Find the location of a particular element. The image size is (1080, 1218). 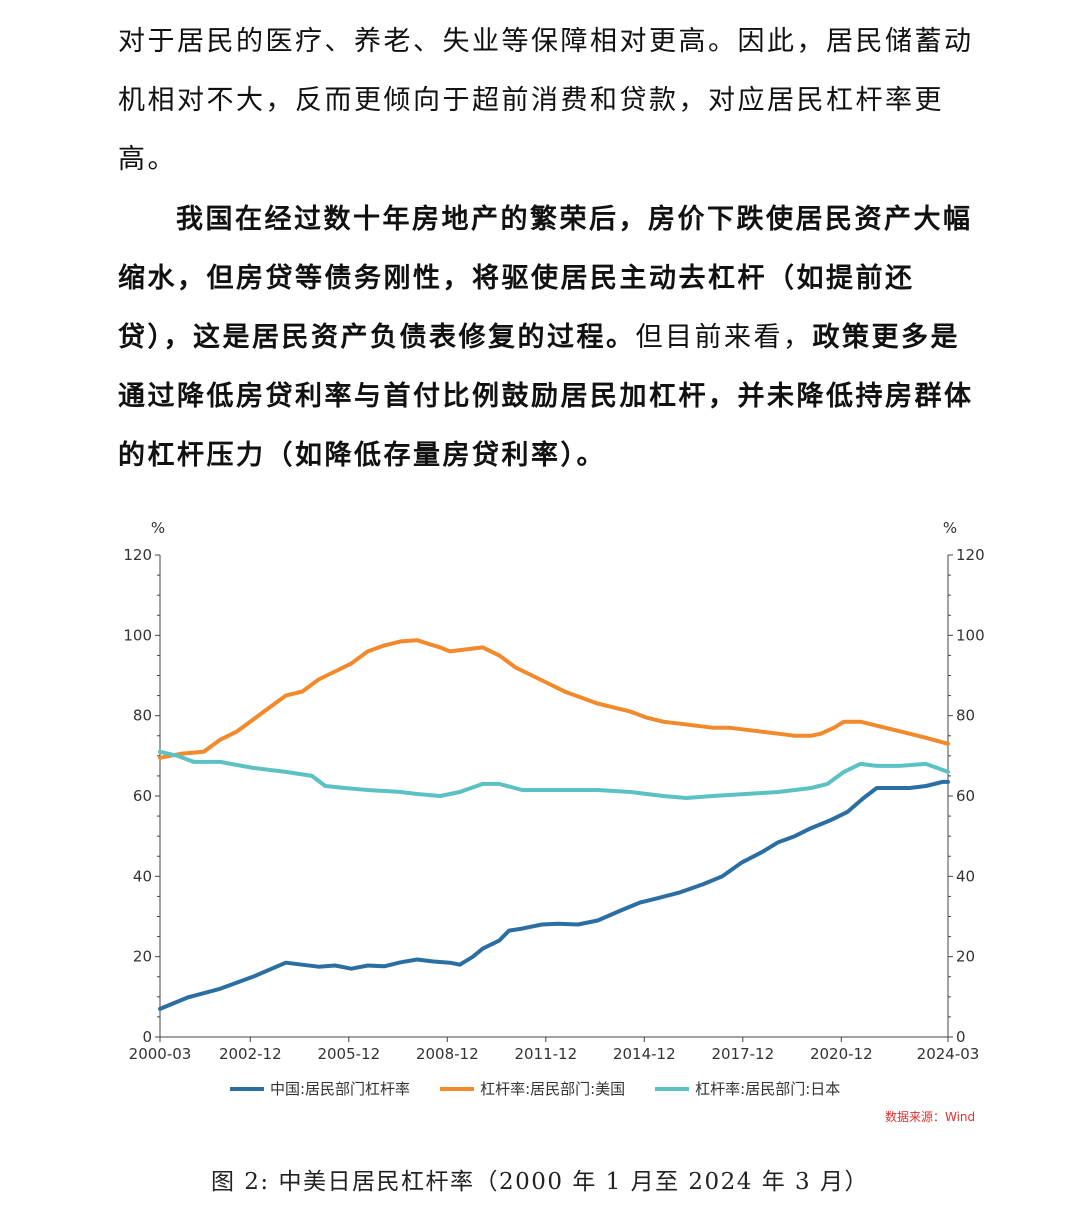

right-y-tick-label: 40 is located at coordinates (965, 876).